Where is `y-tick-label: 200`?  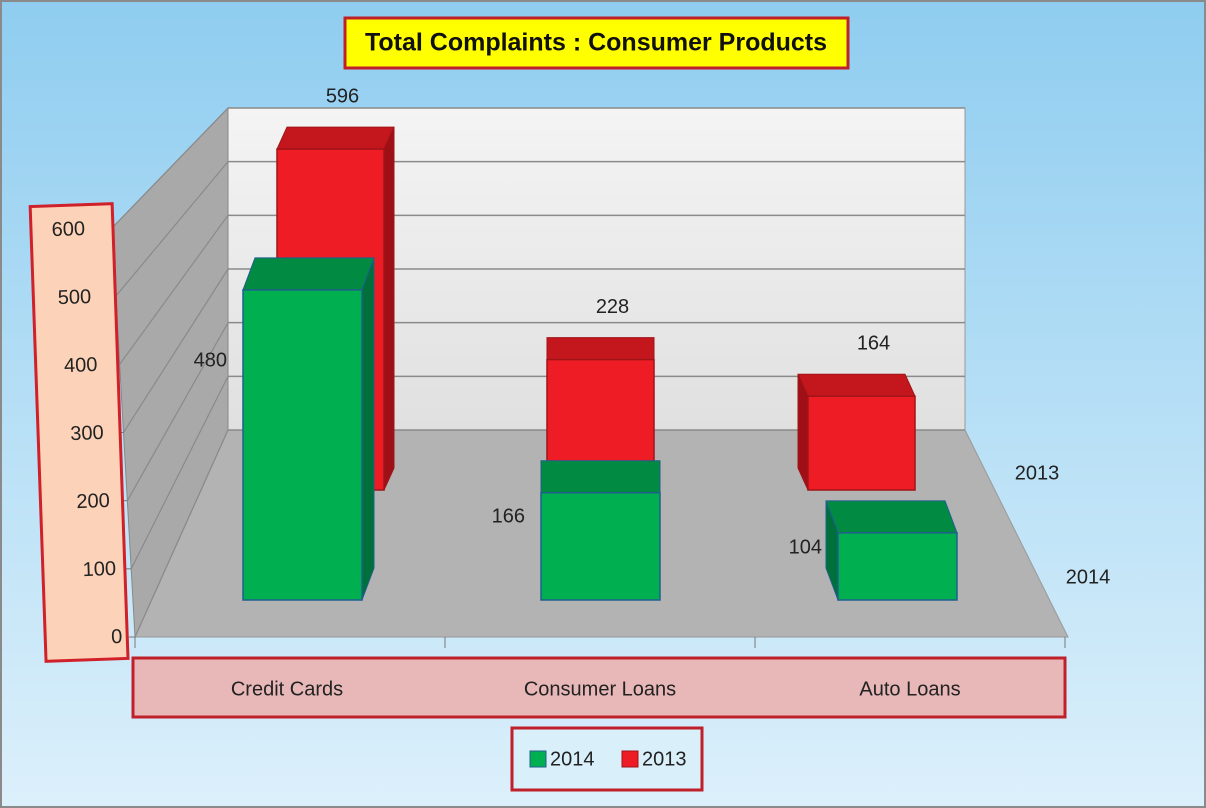
y-tick-label: 200 is located at coordinates (93, 501).